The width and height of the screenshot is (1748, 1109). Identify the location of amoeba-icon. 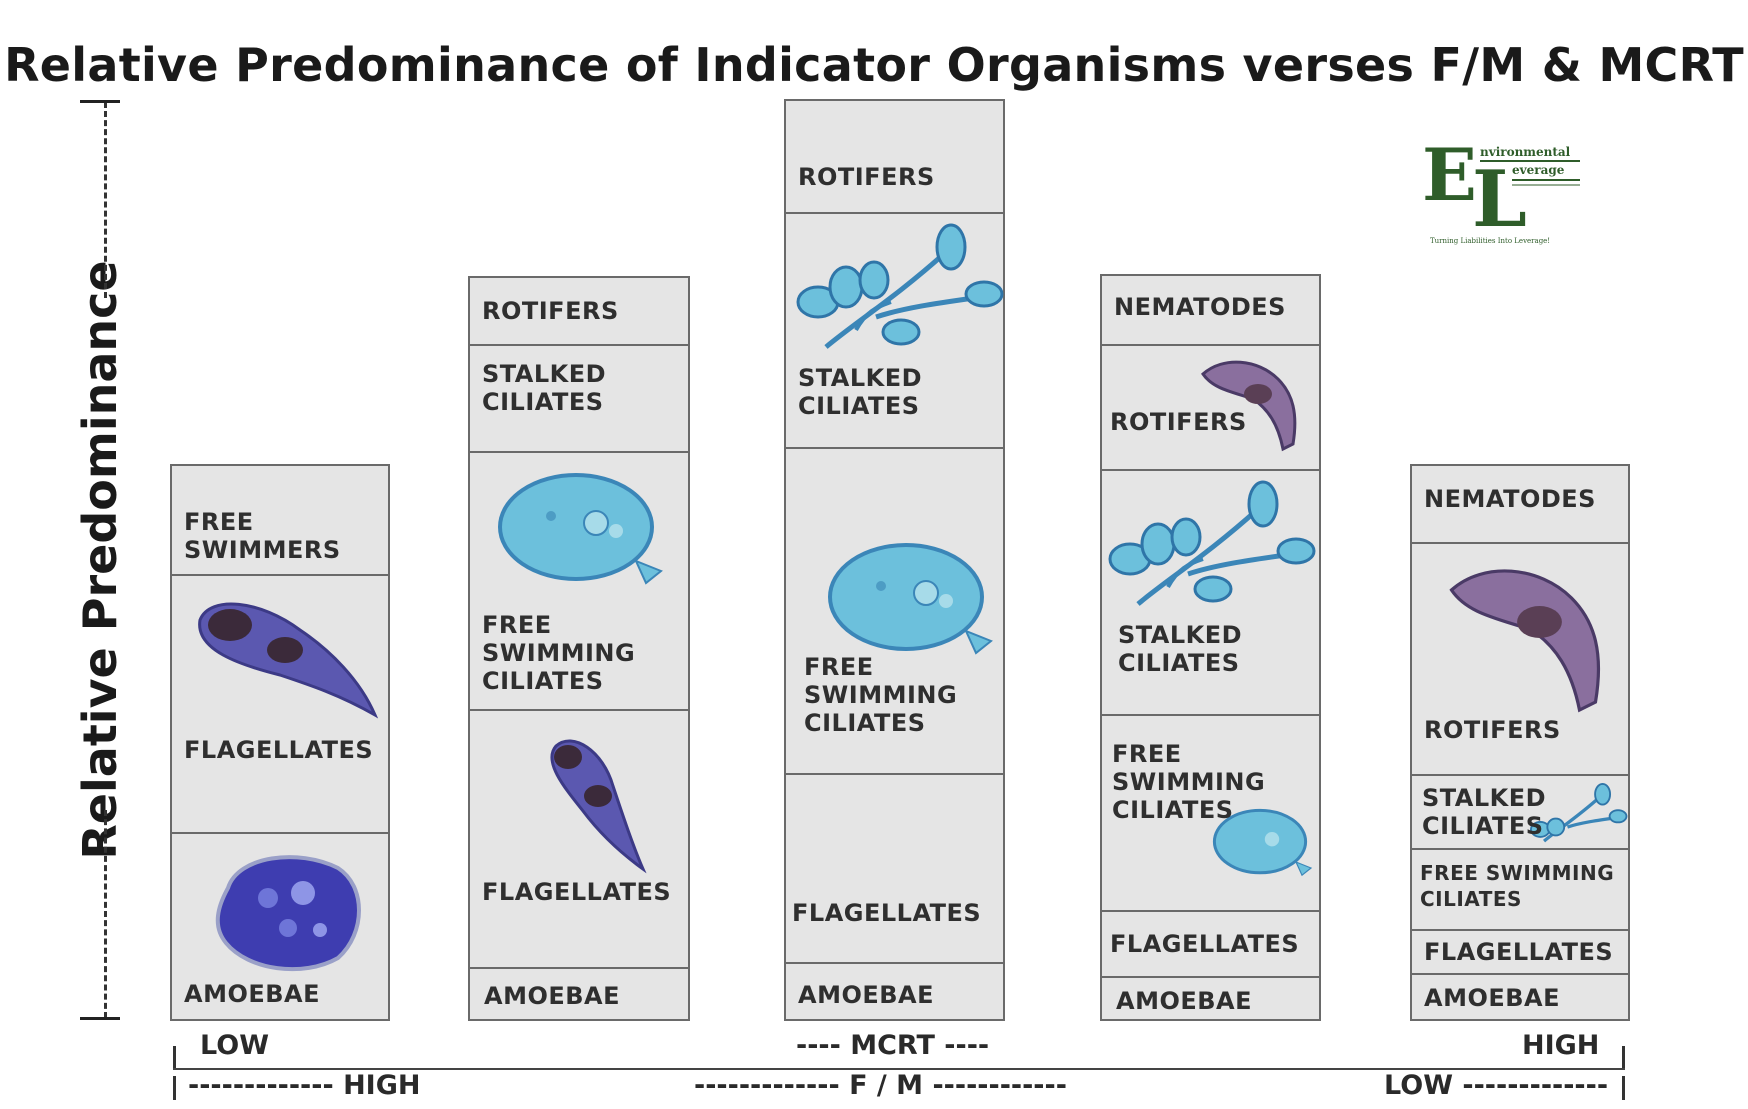
(288, 913).